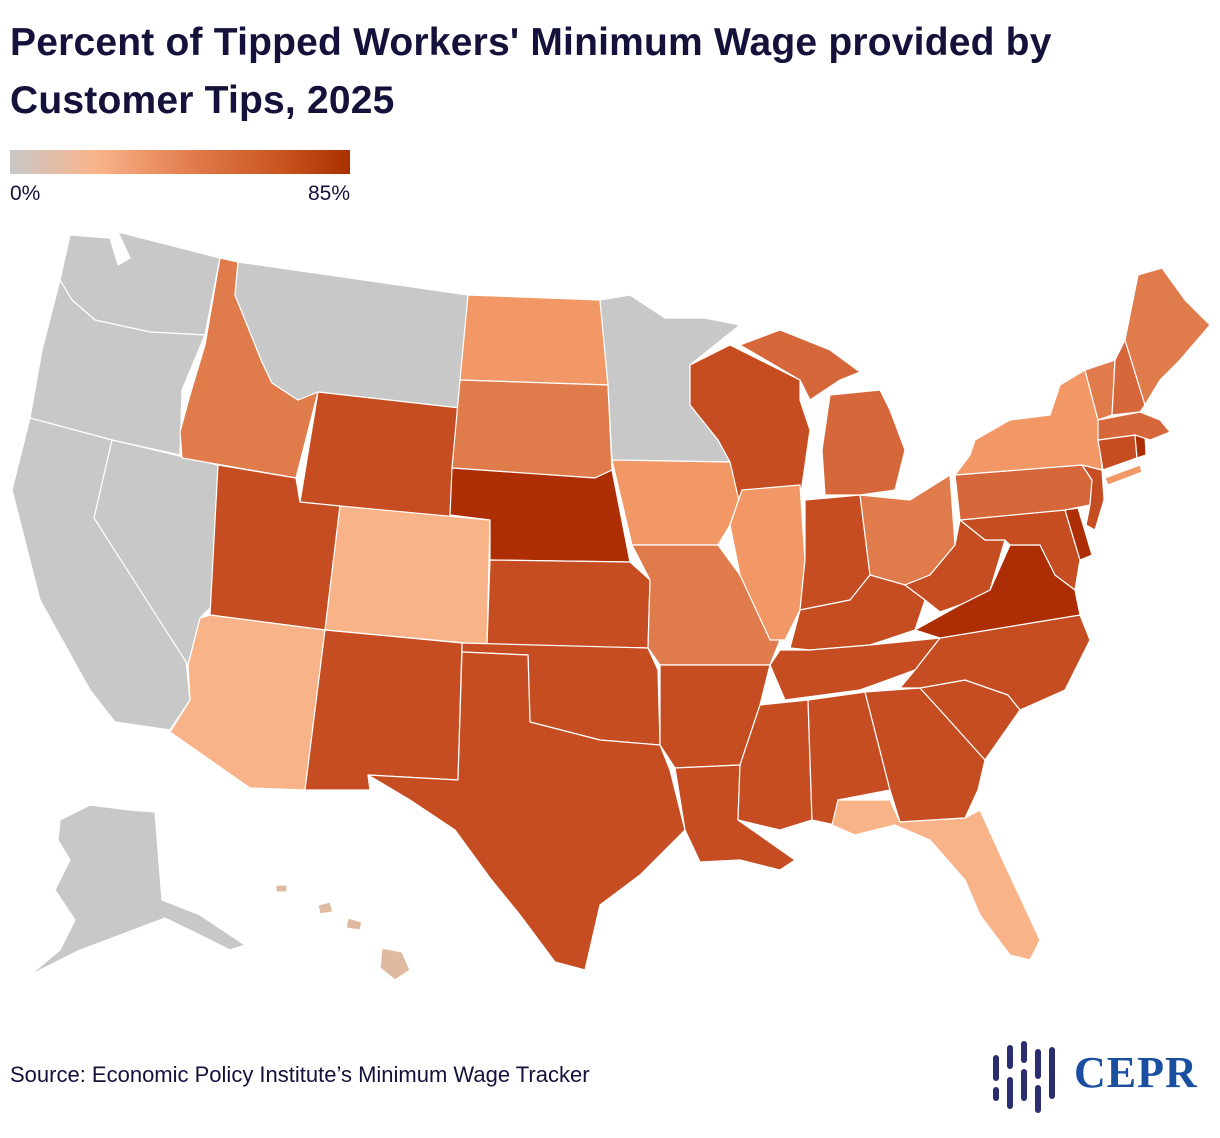 The width and height of the screenshot is (1220, 1138). Describe the element at coordinates (1093, 497) in the screenshot. I see `state-new-jersey` at that location.